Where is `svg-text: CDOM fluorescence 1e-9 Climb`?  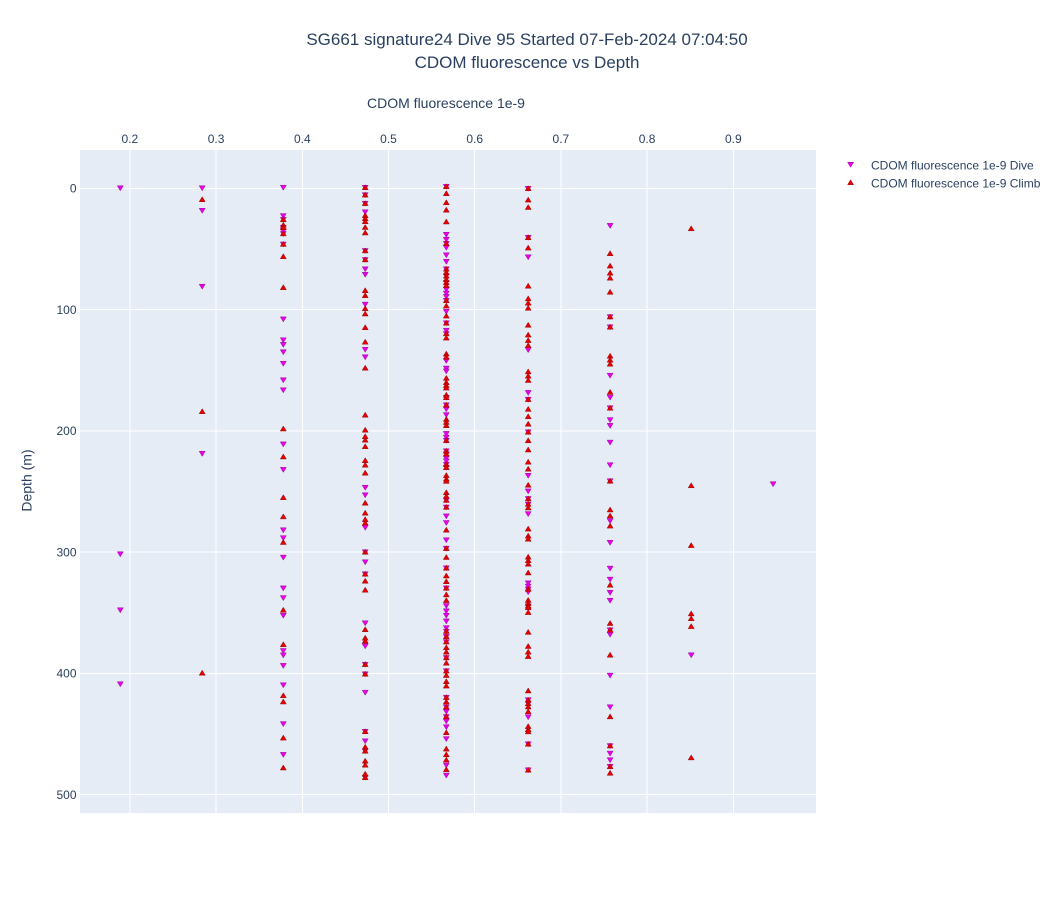
svg-text: CDOM fluorescence 1e-9 Climb is located at coordinates (956, 184).